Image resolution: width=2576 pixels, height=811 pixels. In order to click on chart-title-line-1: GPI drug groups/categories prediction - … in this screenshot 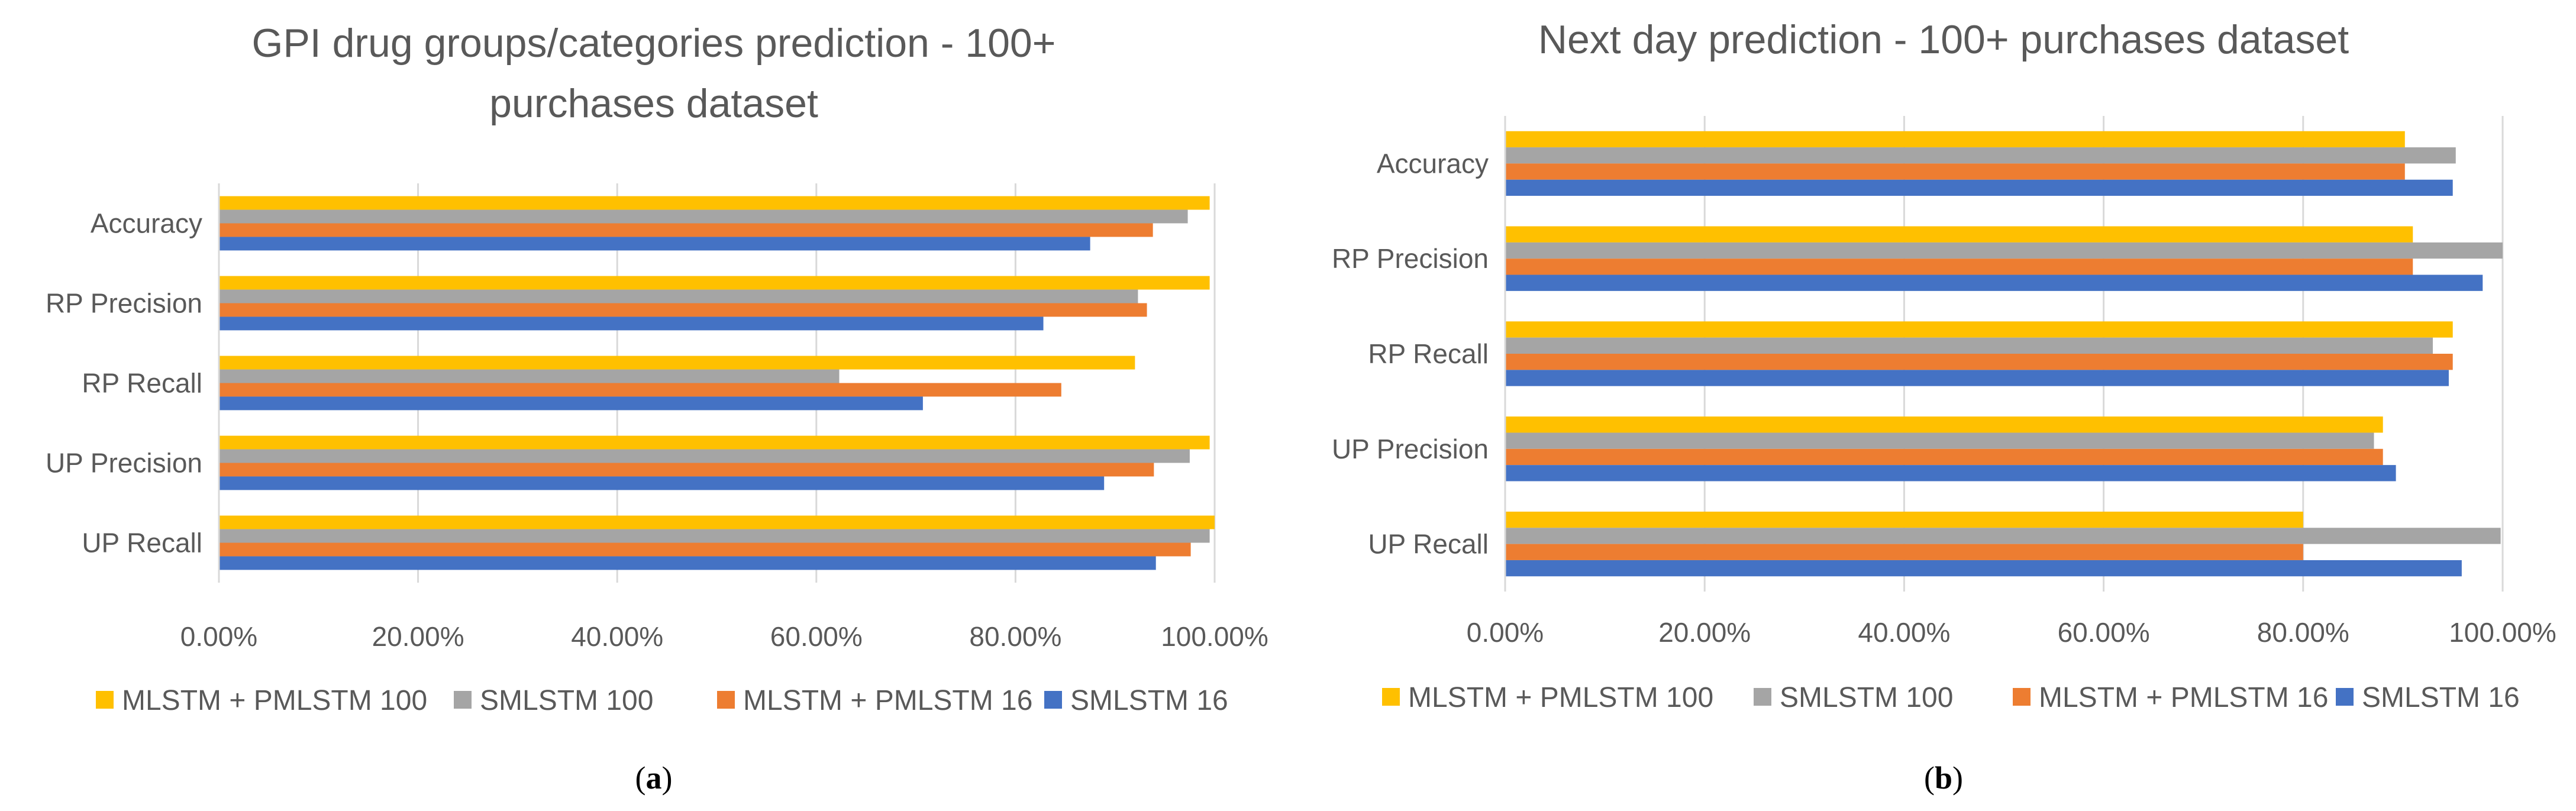, I will do `click(654, 43)`.